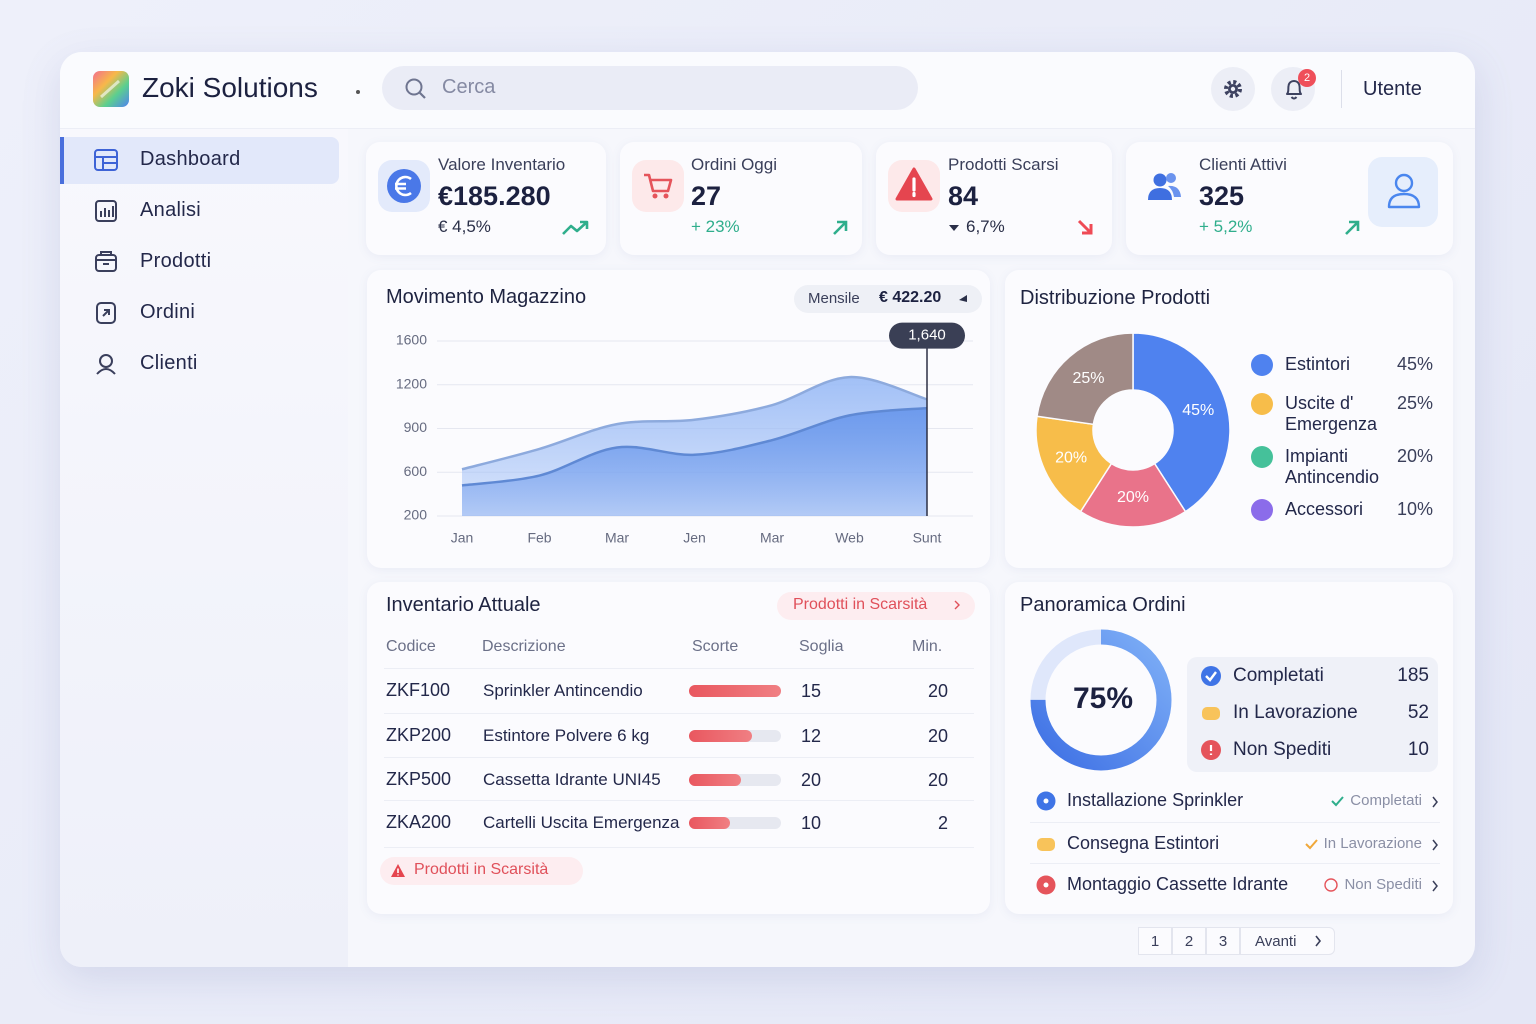 This screenshot has width=1536, height=1024. I want to click on gear-hole, so click(1233, 89).